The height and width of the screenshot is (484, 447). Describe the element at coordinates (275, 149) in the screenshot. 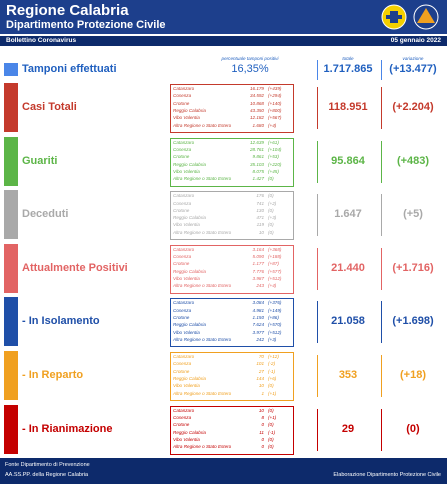

I see `region-change: (+104)` at that location.